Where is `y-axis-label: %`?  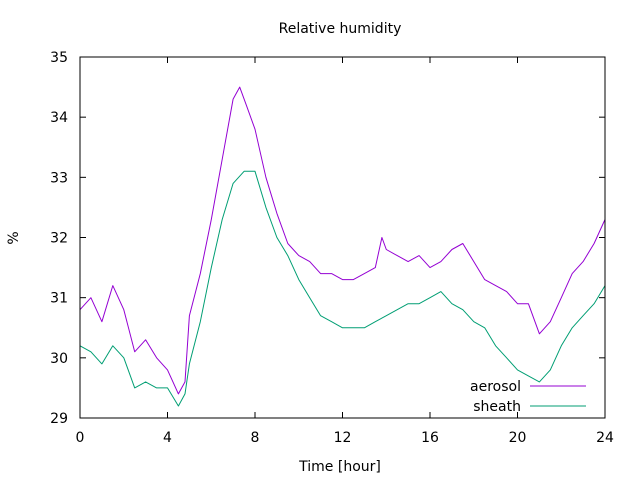
y-axis-label: % is located at coordinates (14, 237).